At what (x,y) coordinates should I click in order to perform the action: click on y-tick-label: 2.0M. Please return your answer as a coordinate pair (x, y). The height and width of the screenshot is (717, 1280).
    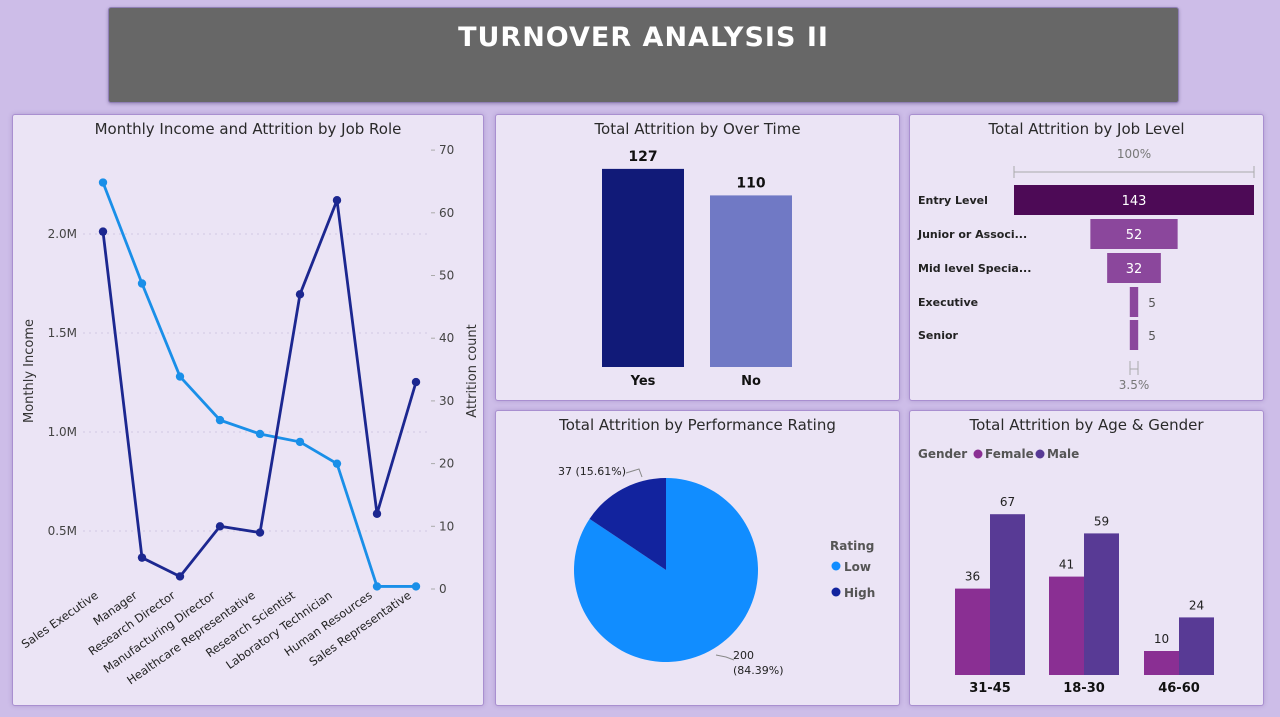
    Looking at the image, I should click on (62, 234).